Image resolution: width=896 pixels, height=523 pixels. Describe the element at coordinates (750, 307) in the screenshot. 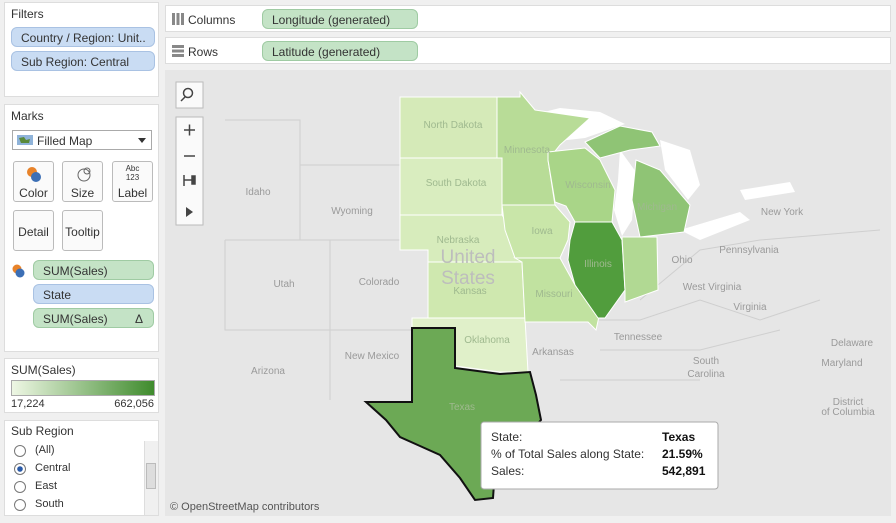

I see `map-label: Virginia` at that location.